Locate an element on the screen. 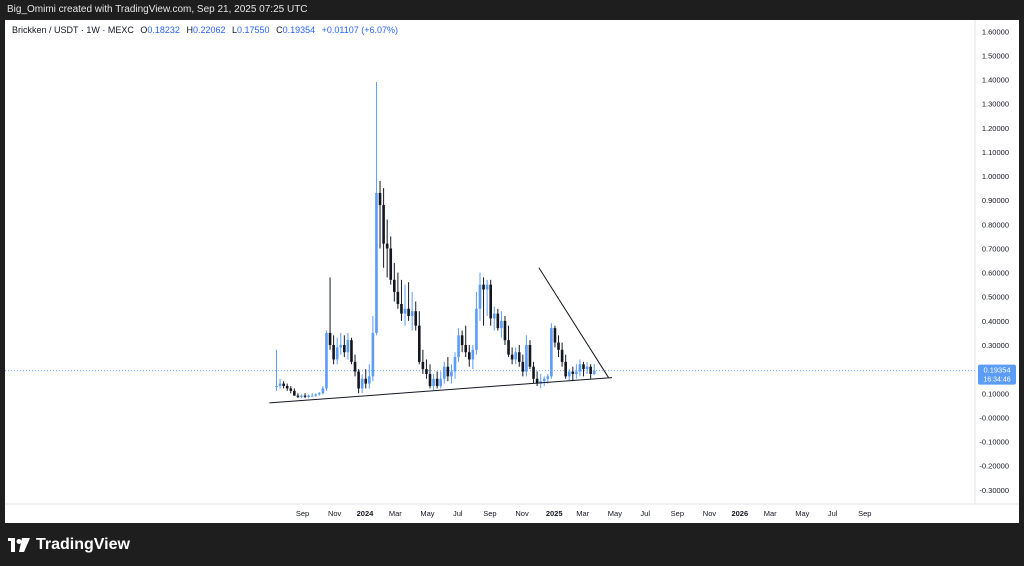 Image resolution: width=1024 pixels, height=566 pixels. close-value: 0.19354 is located at coordinates (299, 30).